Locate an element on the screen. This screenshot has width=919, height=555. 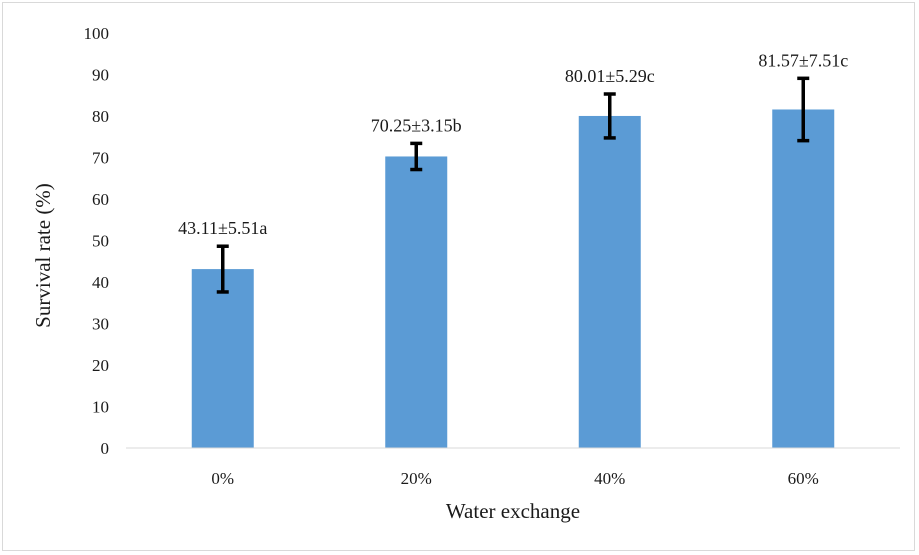
data-label: 80.01±5.29c is located at coordinates (610, 76).